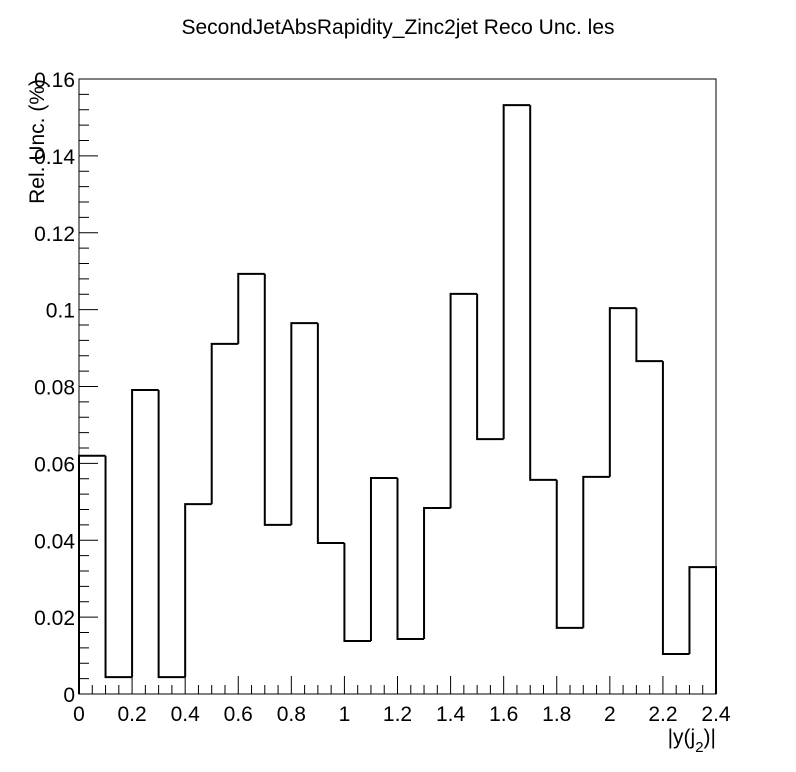  What do you see at coordinates (716, 714) in the screenshot?
I see `x-tick-label: 2.4` at bounding box center [716, 714].